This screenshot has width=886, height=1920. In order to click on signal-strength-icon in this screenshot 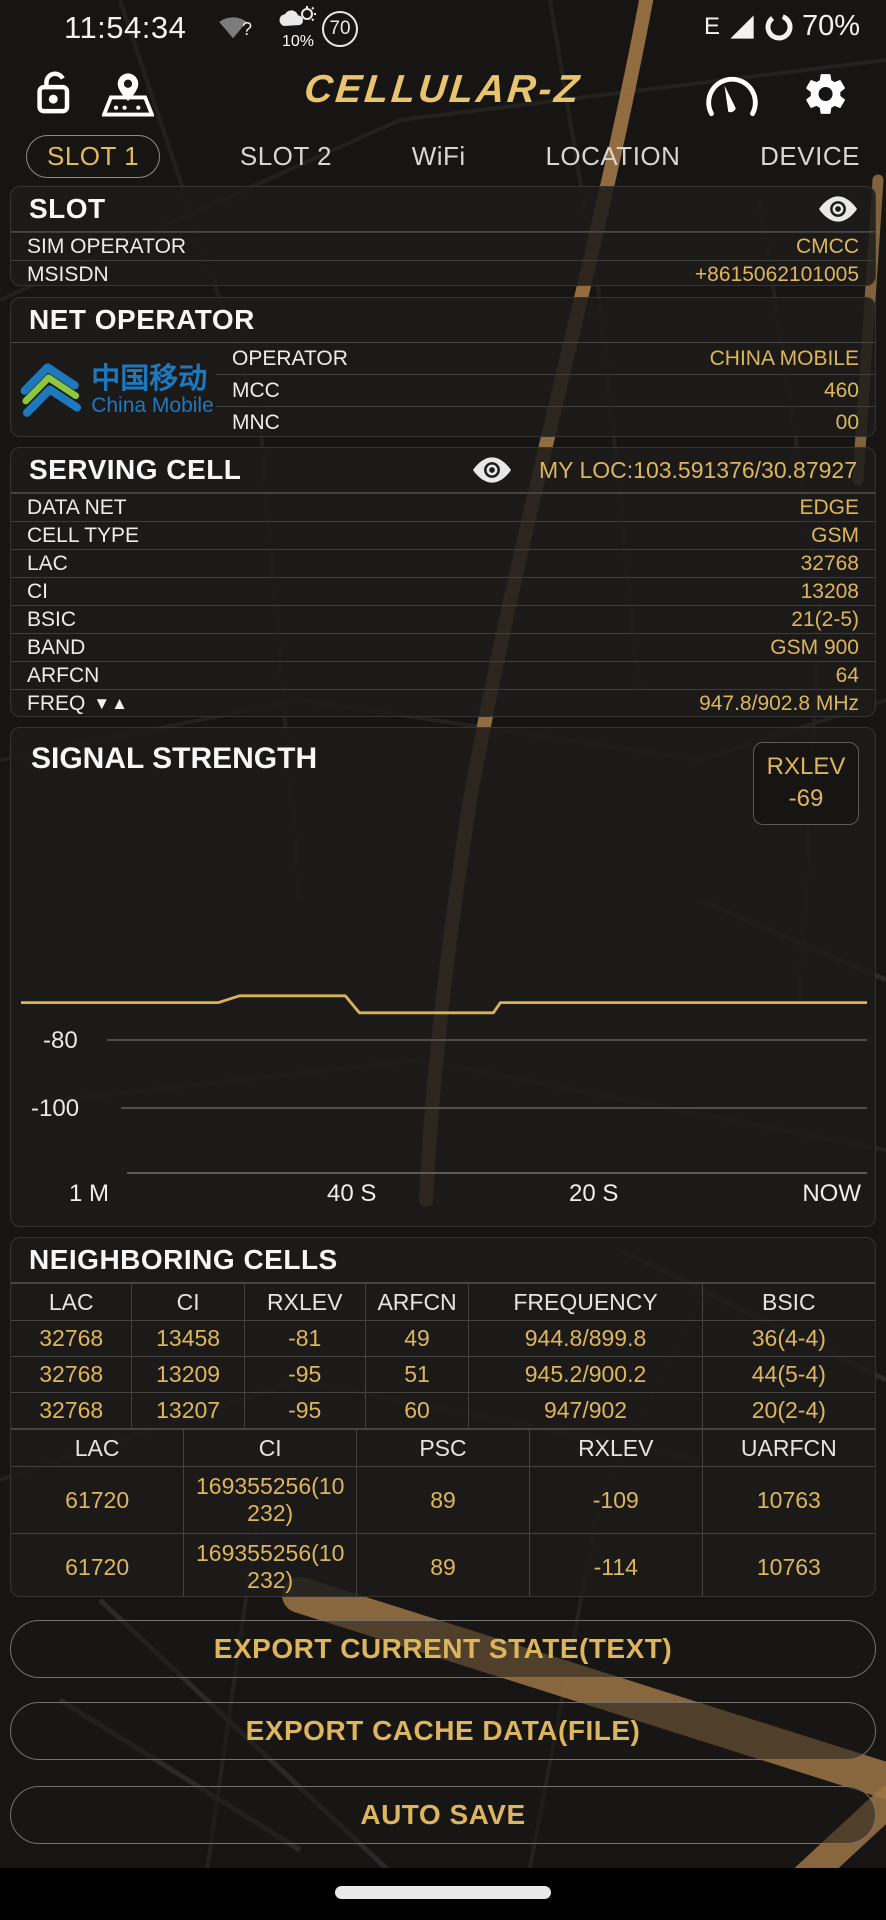, I will do `click(742, 26)`.